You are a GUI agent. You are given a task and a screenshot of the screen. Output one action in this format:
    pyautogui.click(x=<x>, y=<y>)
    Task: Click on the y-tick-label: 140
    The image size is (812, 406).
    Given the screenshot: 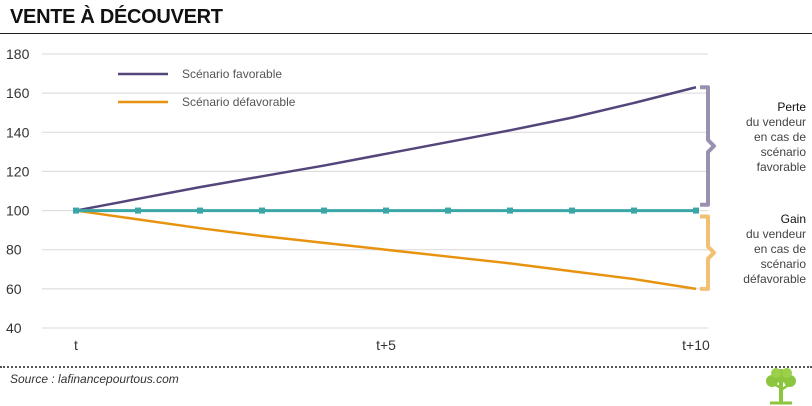 What is the action you would take?
    pyautogui.click(x=18, y=132)
    